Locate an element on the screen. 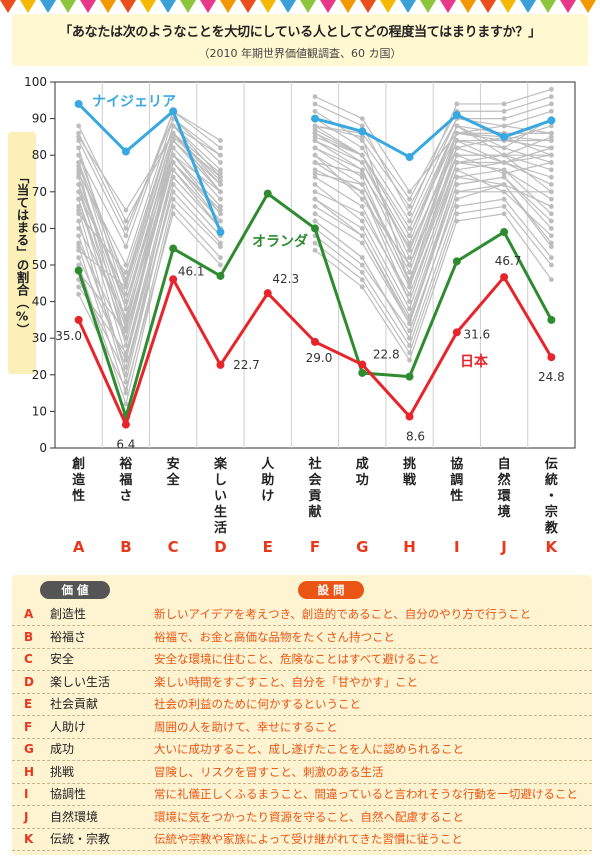  x-category-label: 社 is located at coordinates (314, 464).